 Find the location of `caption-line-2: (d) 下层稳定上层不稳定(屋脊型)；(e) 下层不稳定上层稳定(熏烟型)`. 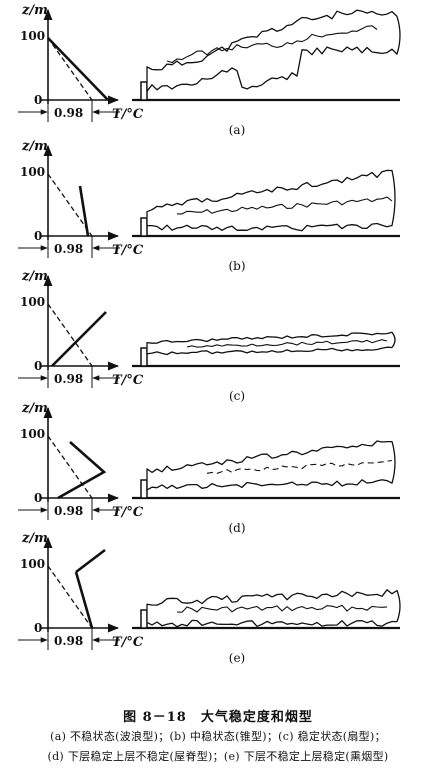

caption-line-2: (d) 下层稳定上层不稳定(屋脊型)；(e) 下层不稳定上层稳定(熏烟型) is located at coordinates (218, 756).